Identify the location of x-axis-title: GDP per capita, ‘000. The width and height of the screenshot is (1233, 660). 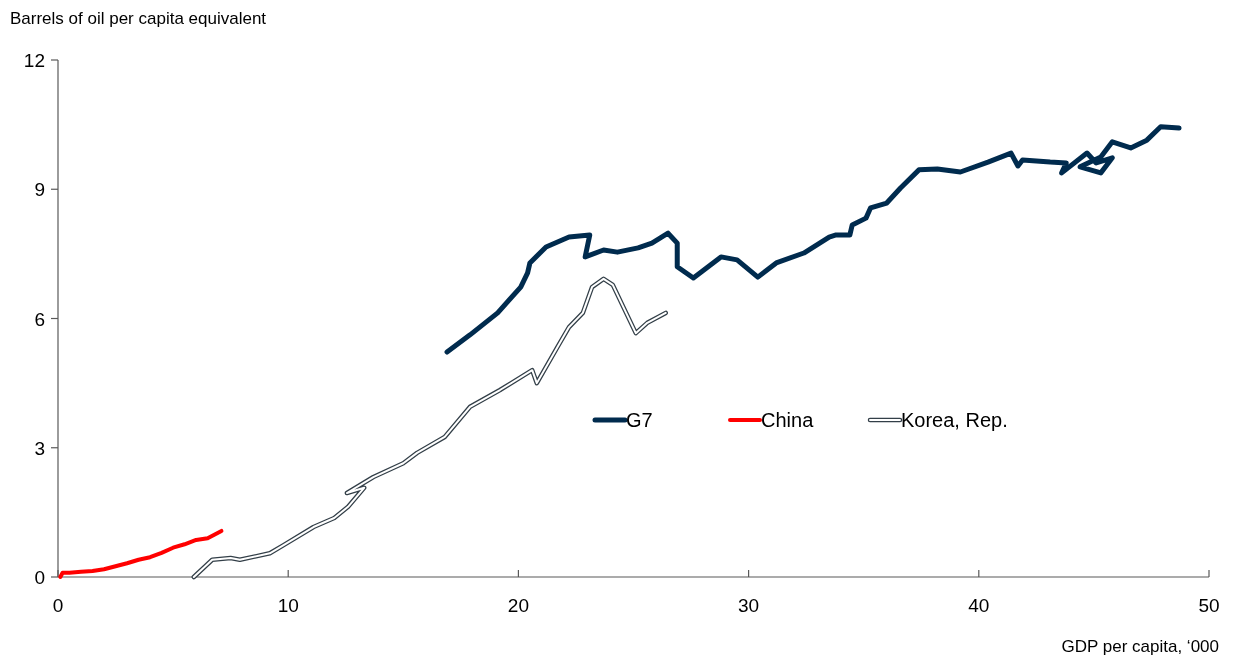
(1140, 646).